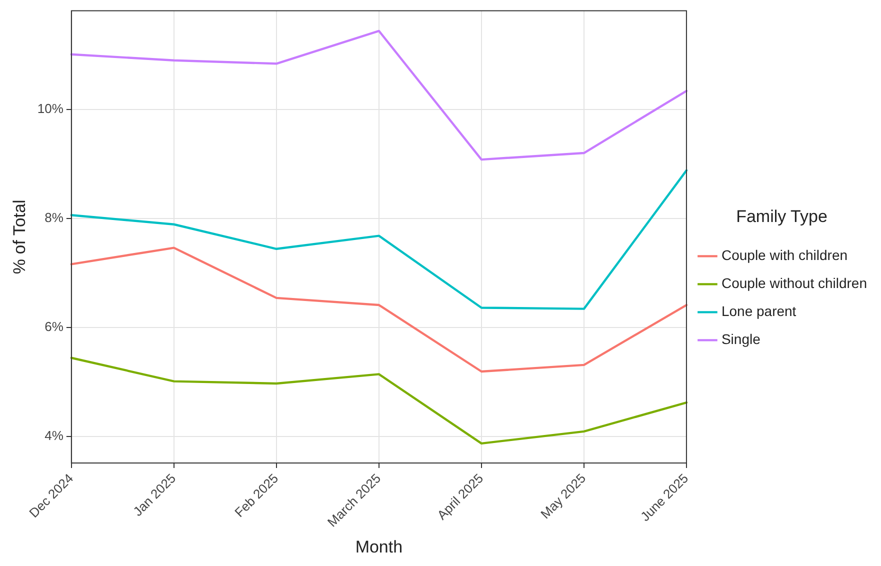  Describe the element at coordinates (794, 283) in the screenshot. I see `legend-label: Couple without children` at that location.